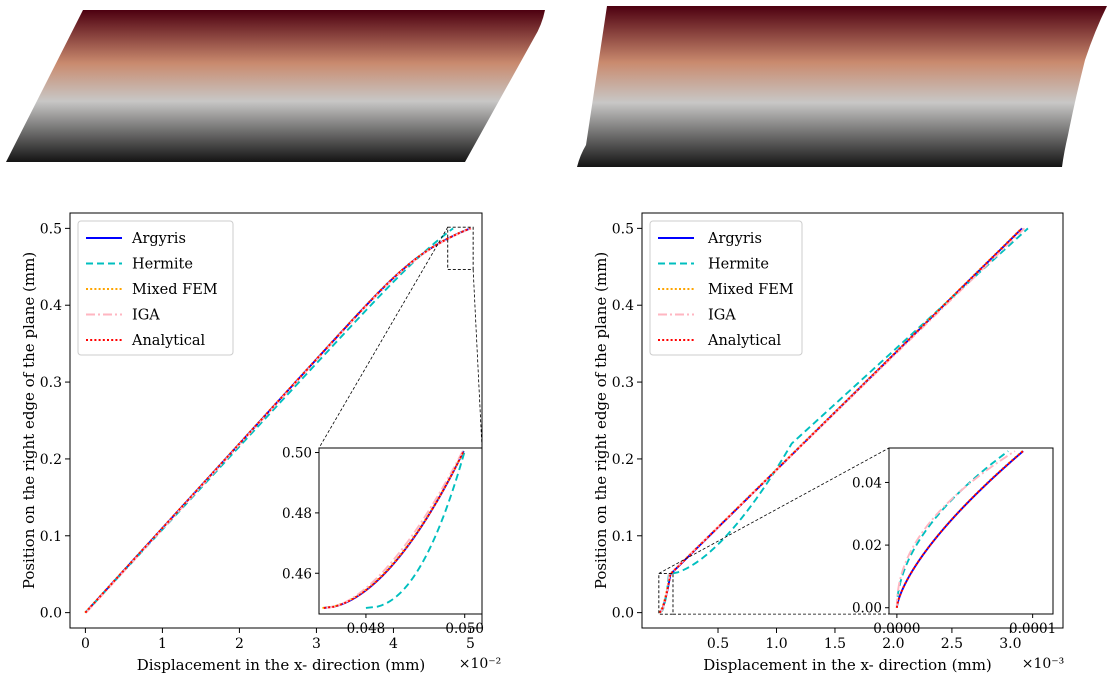 The height and width of the screenshot is (677, 1111). Describe the element at coordinates (1010, 644) in the screenshot. I see `x-tick-label: 3.0` at that location.